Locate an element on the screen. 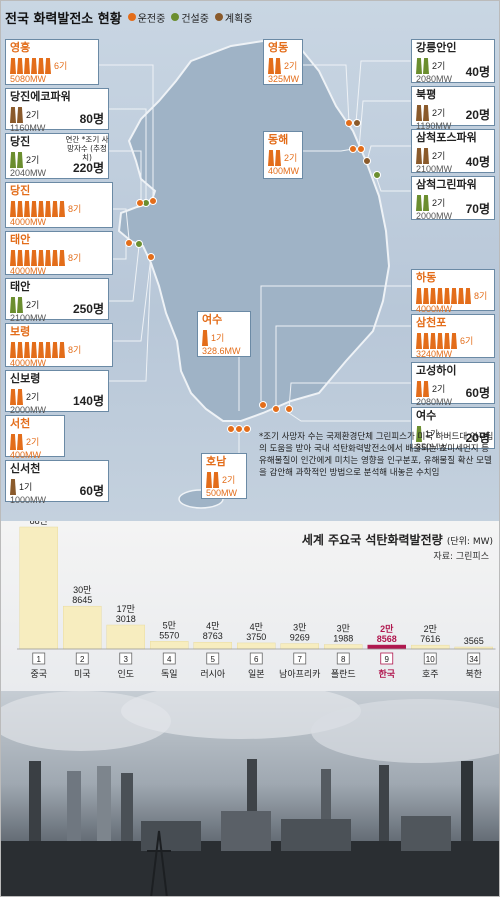 This screenshot has height=897, width=500. plant-box: 신보령 2기 2000MW 140명 is located at coordinates (57, 392).